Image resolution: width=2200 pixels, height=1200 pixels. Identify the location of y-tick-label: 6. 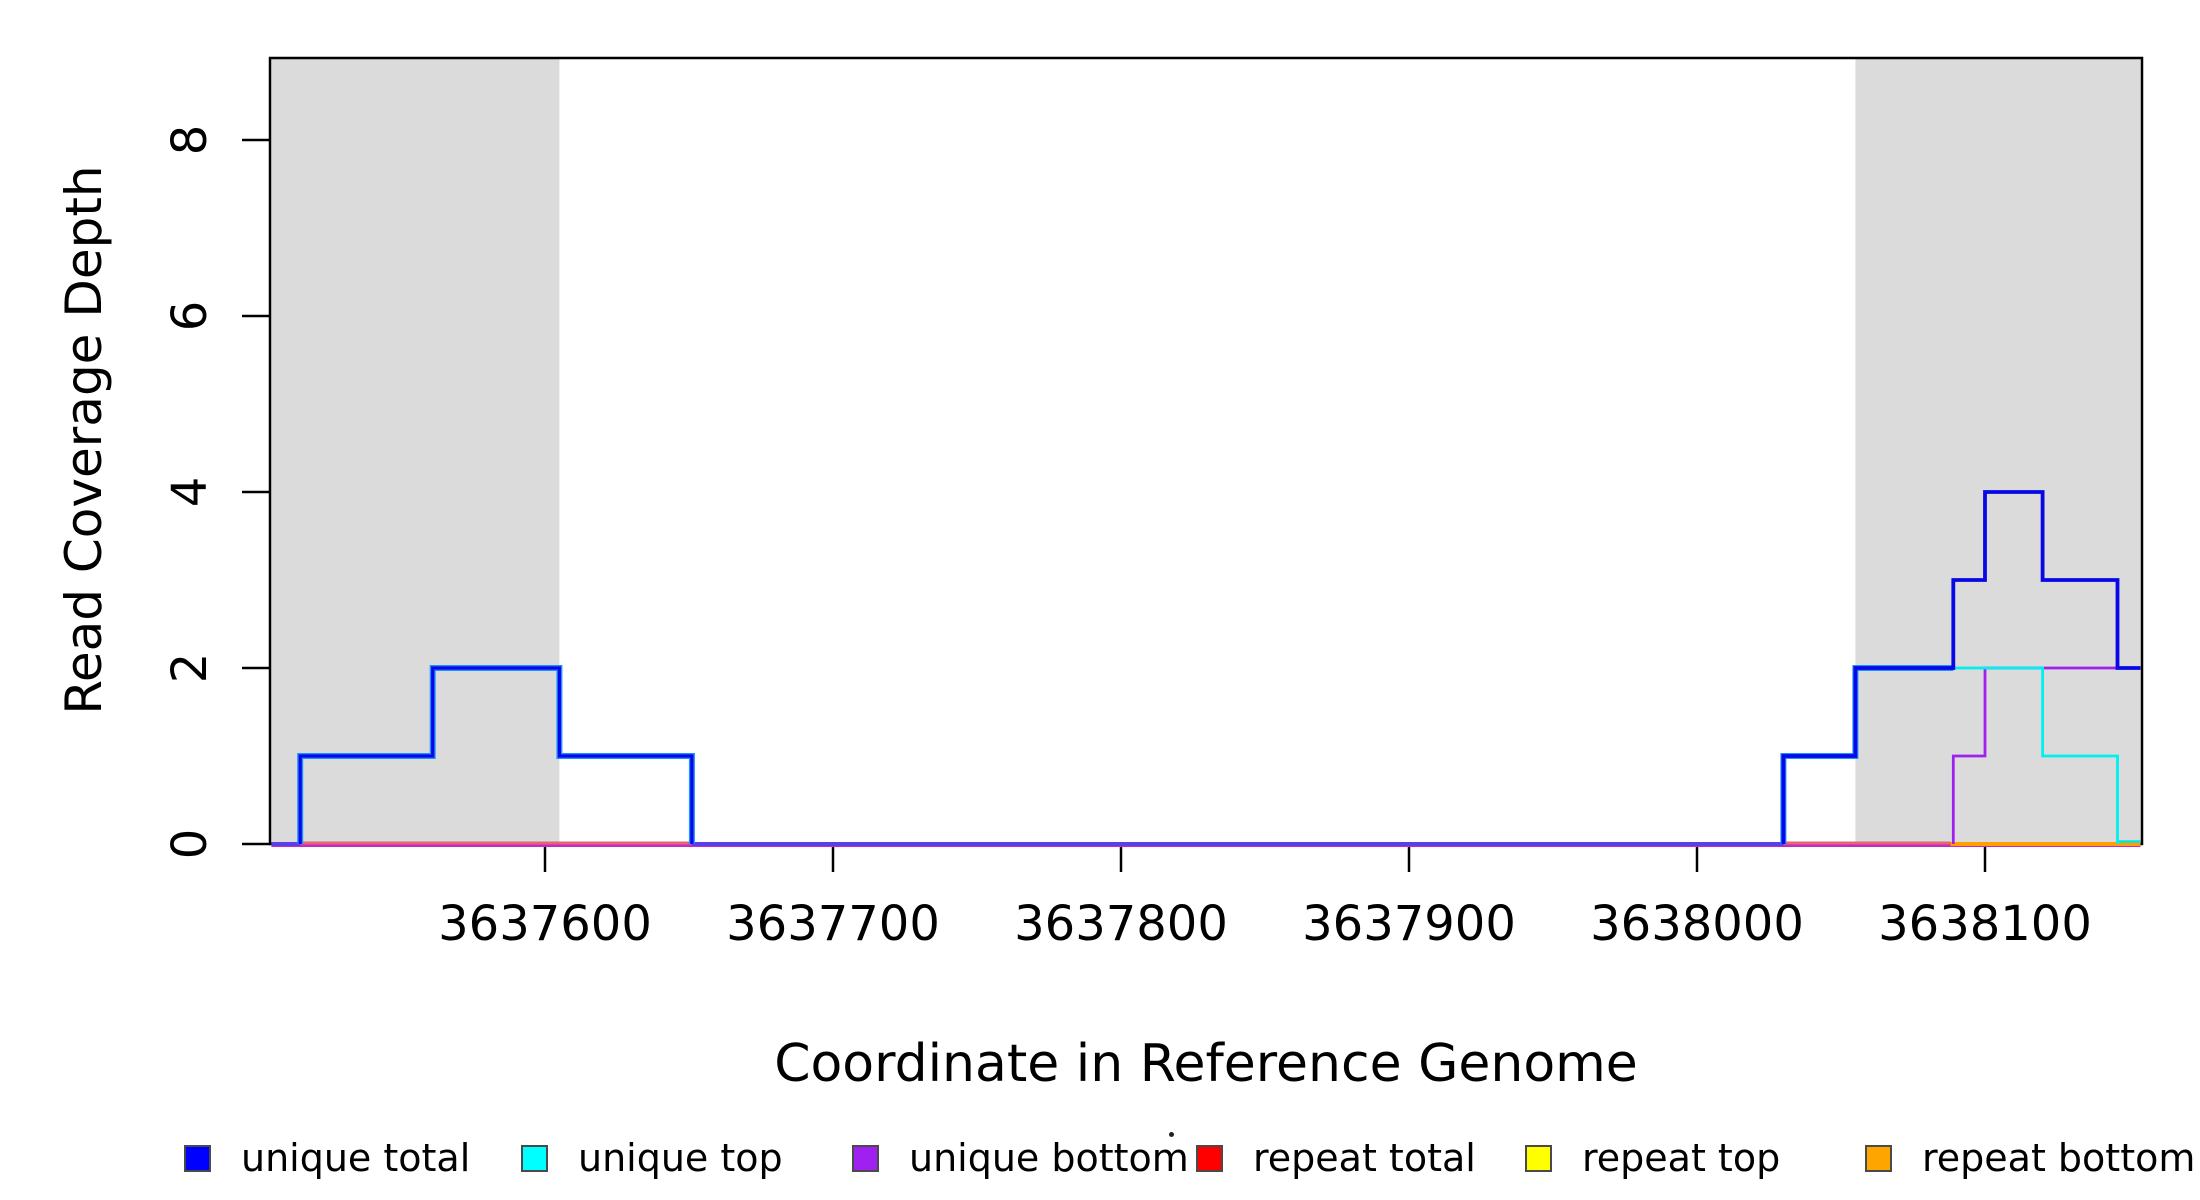
(190, 316).